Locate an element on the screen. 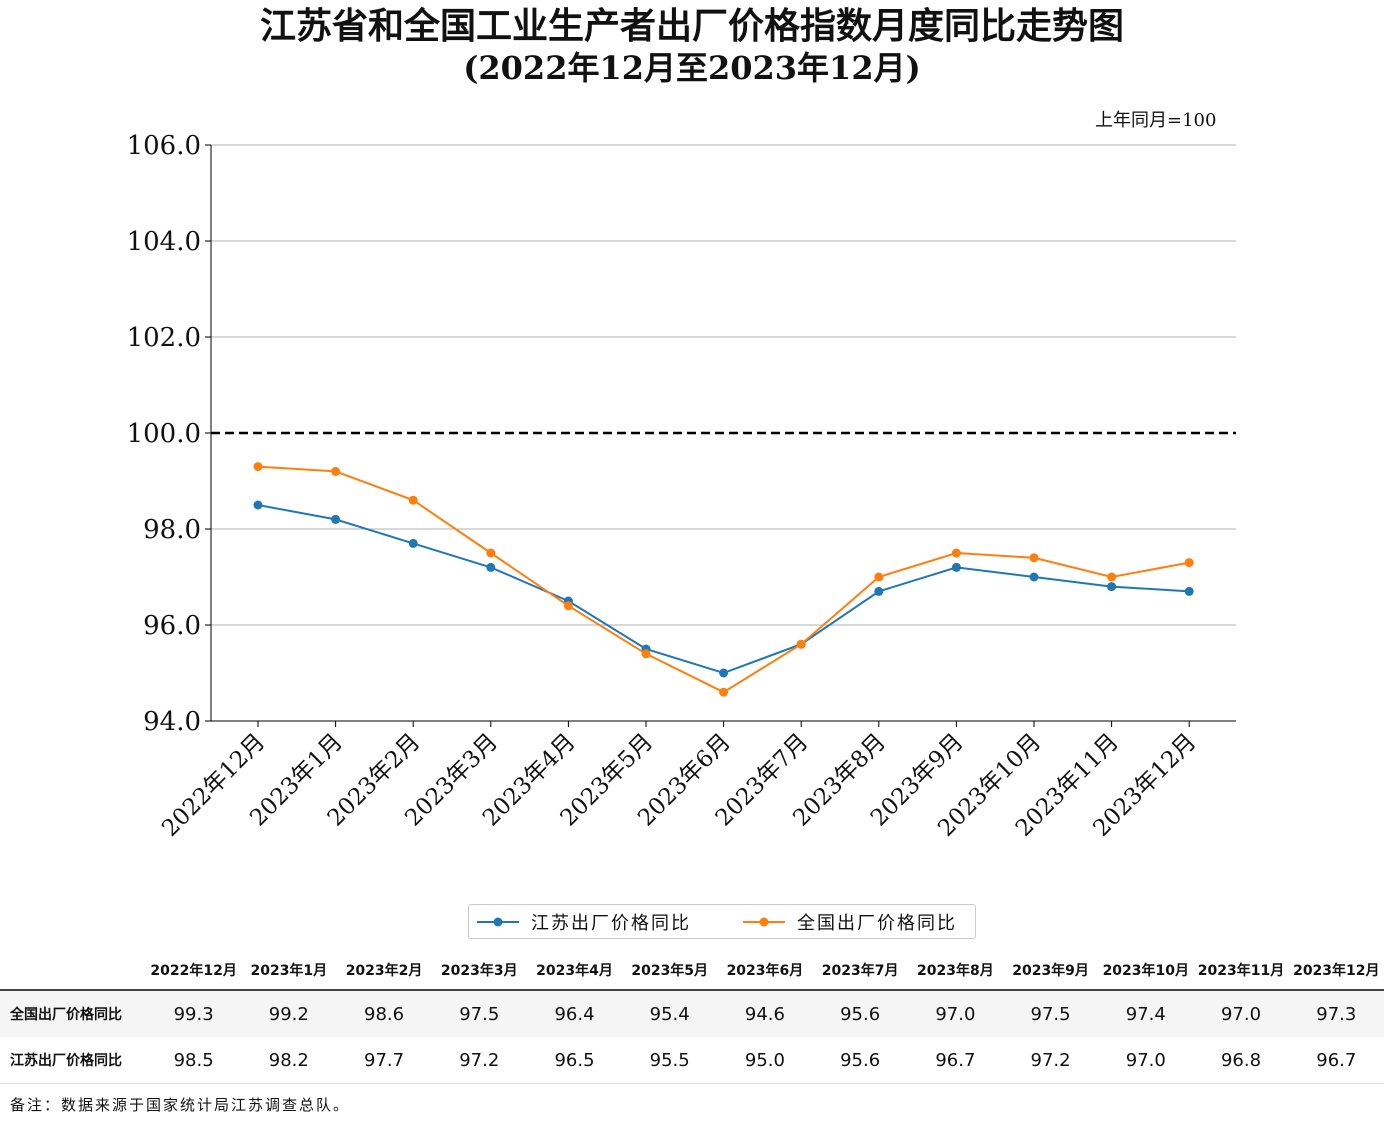 Image resolution: width=1384 pixels, height=1134 pixels. table-header-cell: 2023年6月 is located at coordinates (765, 971).